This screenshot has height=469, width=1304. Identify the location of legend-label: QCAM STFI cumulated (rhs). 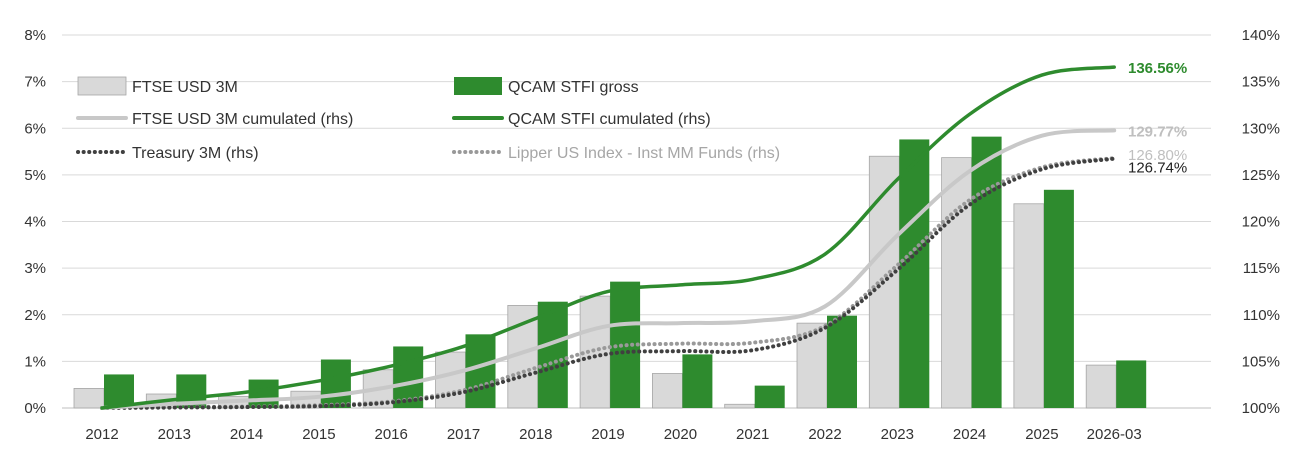
(609, 119).